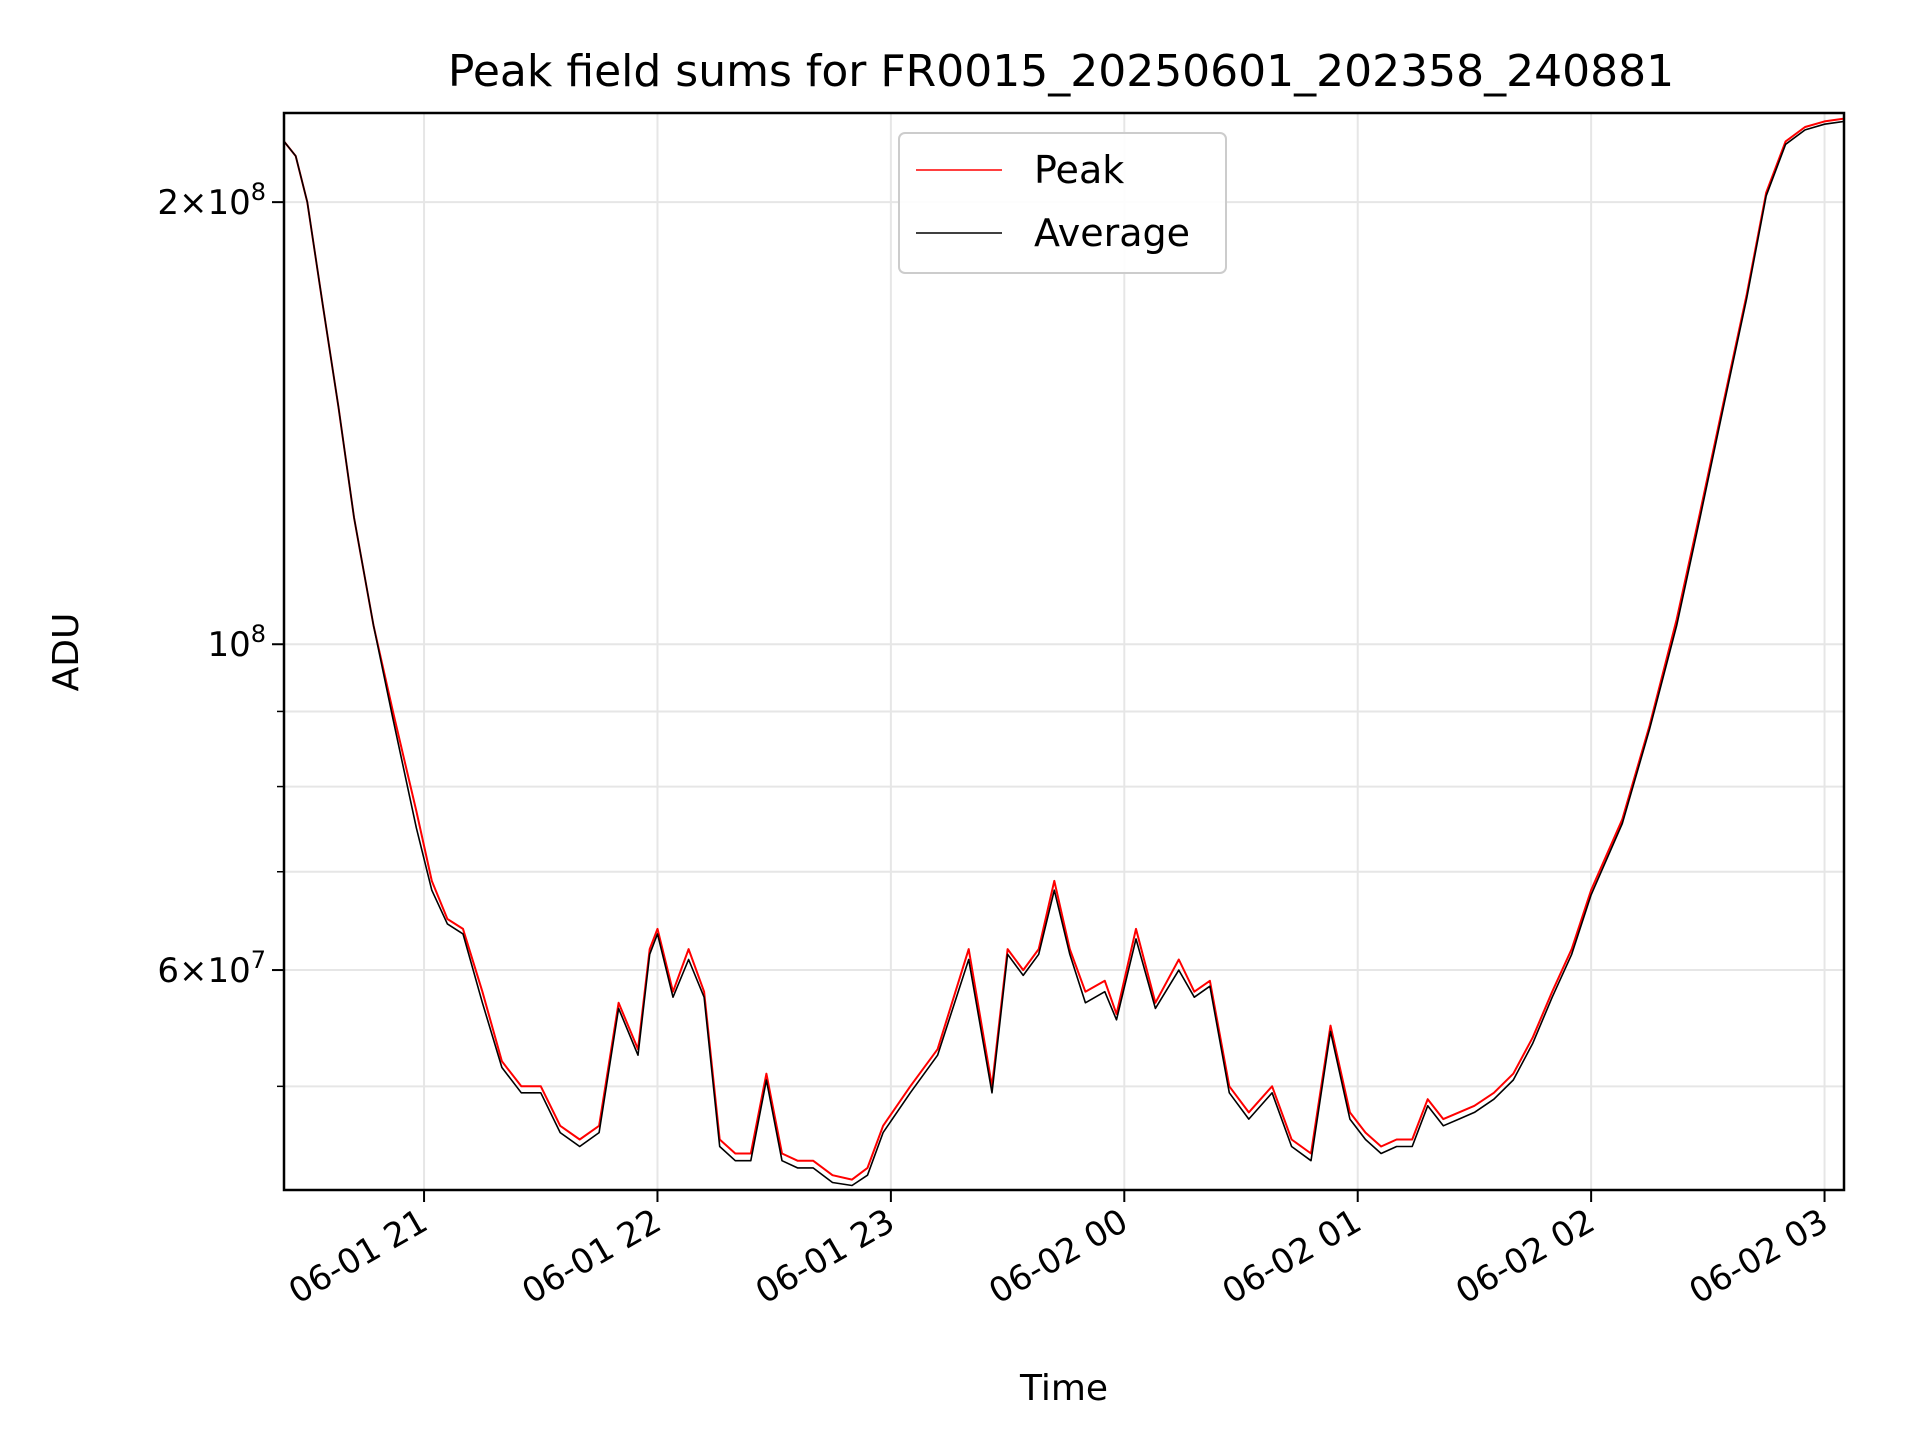 The height and width of the screenshot is (1440, 1920). What do you see at coordinates (1063, 1388) in the screenshot?
I see `x-axis-title: Time` at bounding box center [1063, 1388].